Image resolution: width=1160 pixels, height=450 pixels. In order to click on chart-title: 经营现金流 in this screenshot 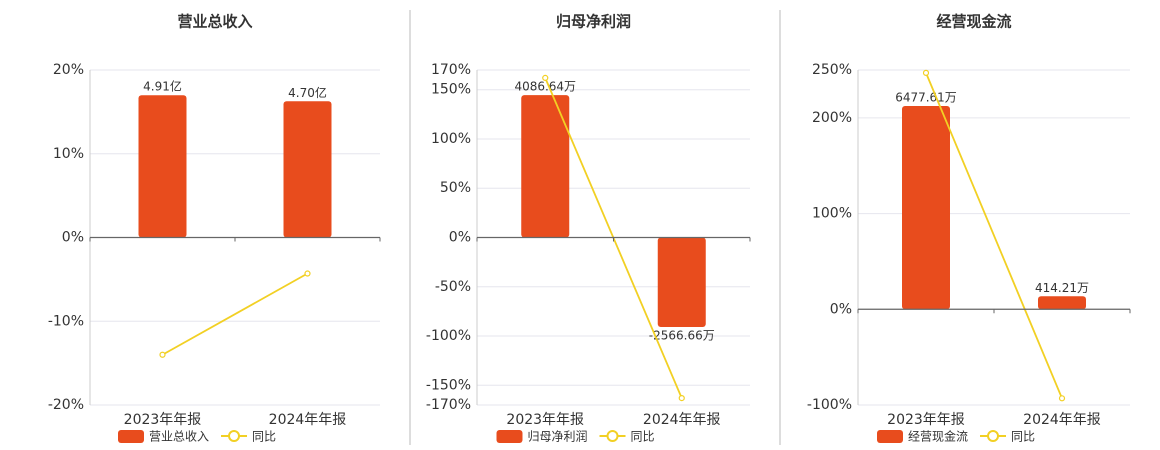, I will do `click(973, 22)`.